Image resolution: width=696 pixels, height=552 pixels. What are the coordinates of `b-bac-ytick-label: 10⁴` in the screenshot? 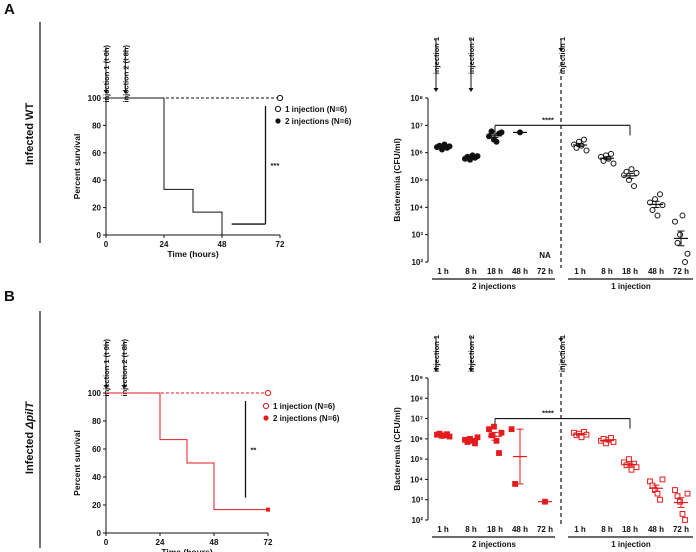 It's located at (416, 479).